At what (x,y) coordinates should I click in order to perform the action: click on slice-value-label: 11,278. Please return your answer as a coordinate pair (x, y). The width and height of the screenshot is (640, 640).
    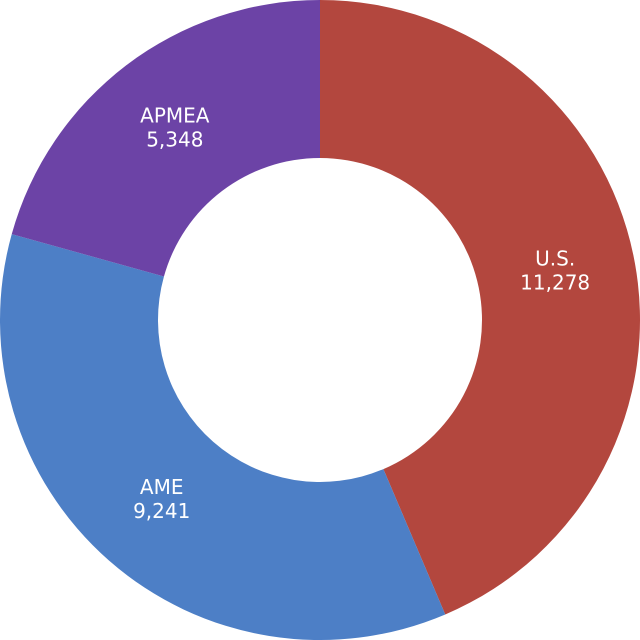
    Looking at the image, I should click on (555, 283).